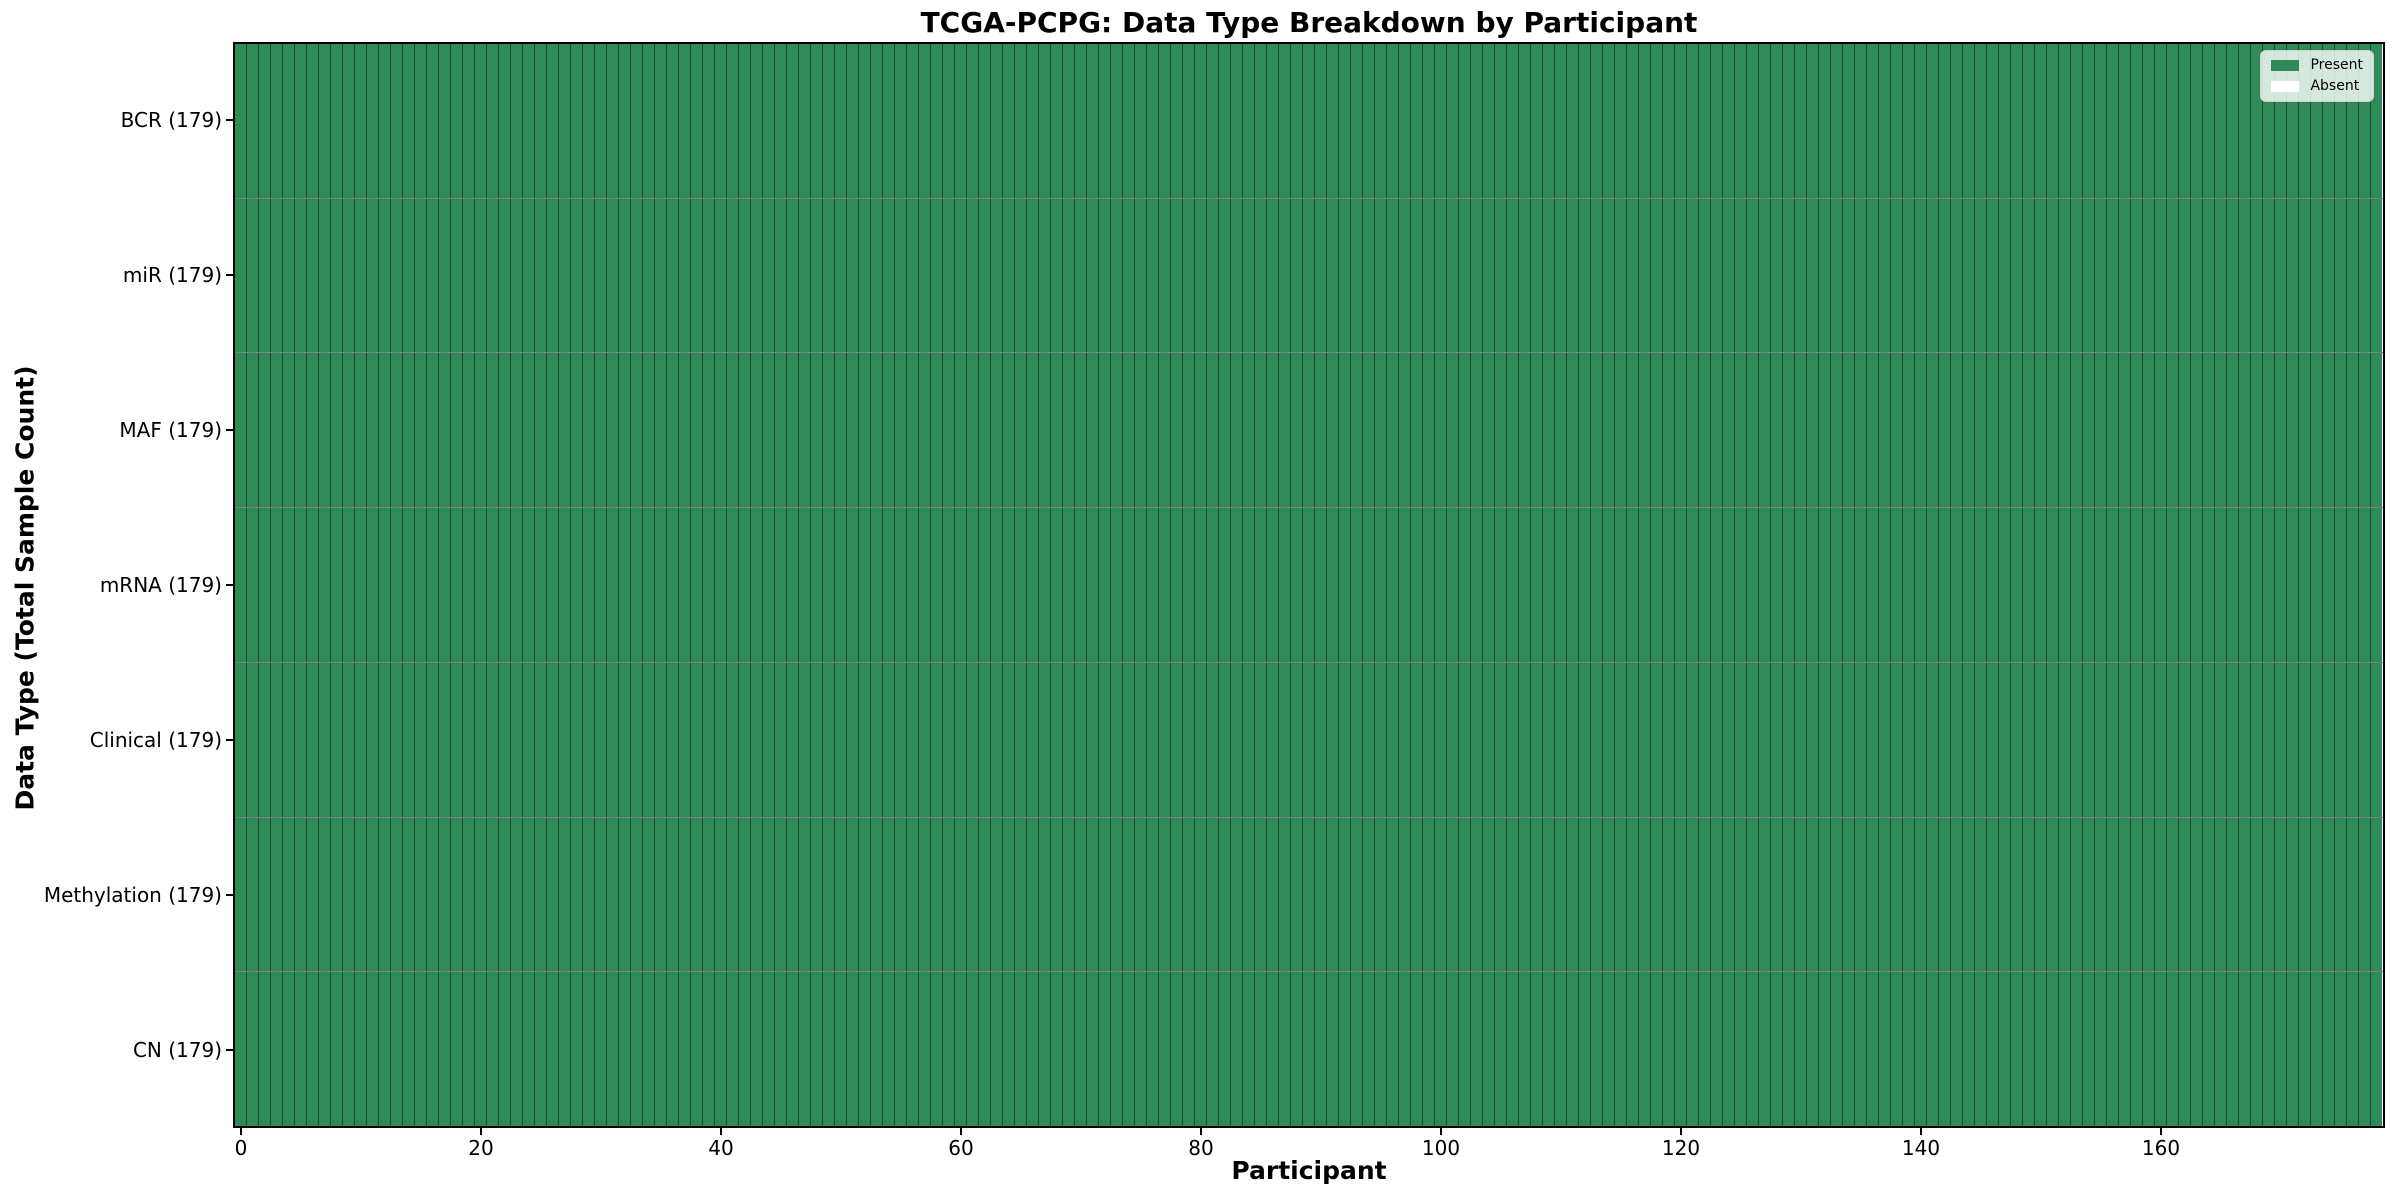 The width and height of the screenshot is (2400, 1200). What do you see at coordinates (1309, 431) in the screenshot?
I see `heatmap-row` at bounding box center [1309, 431].